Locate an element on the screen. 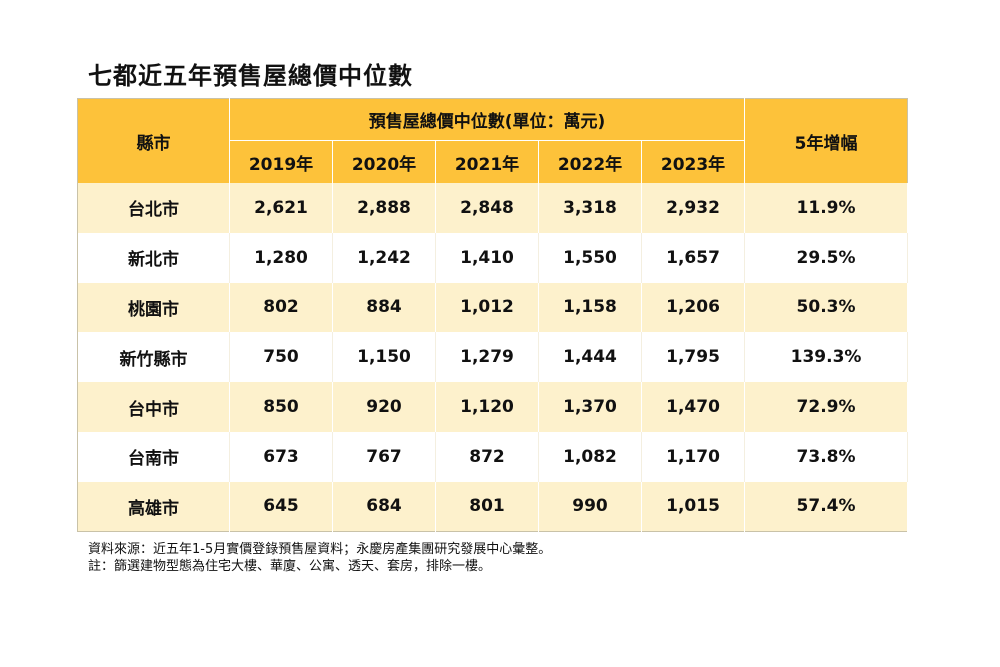  cell-price: 673 is located at coordinates (281, 456).